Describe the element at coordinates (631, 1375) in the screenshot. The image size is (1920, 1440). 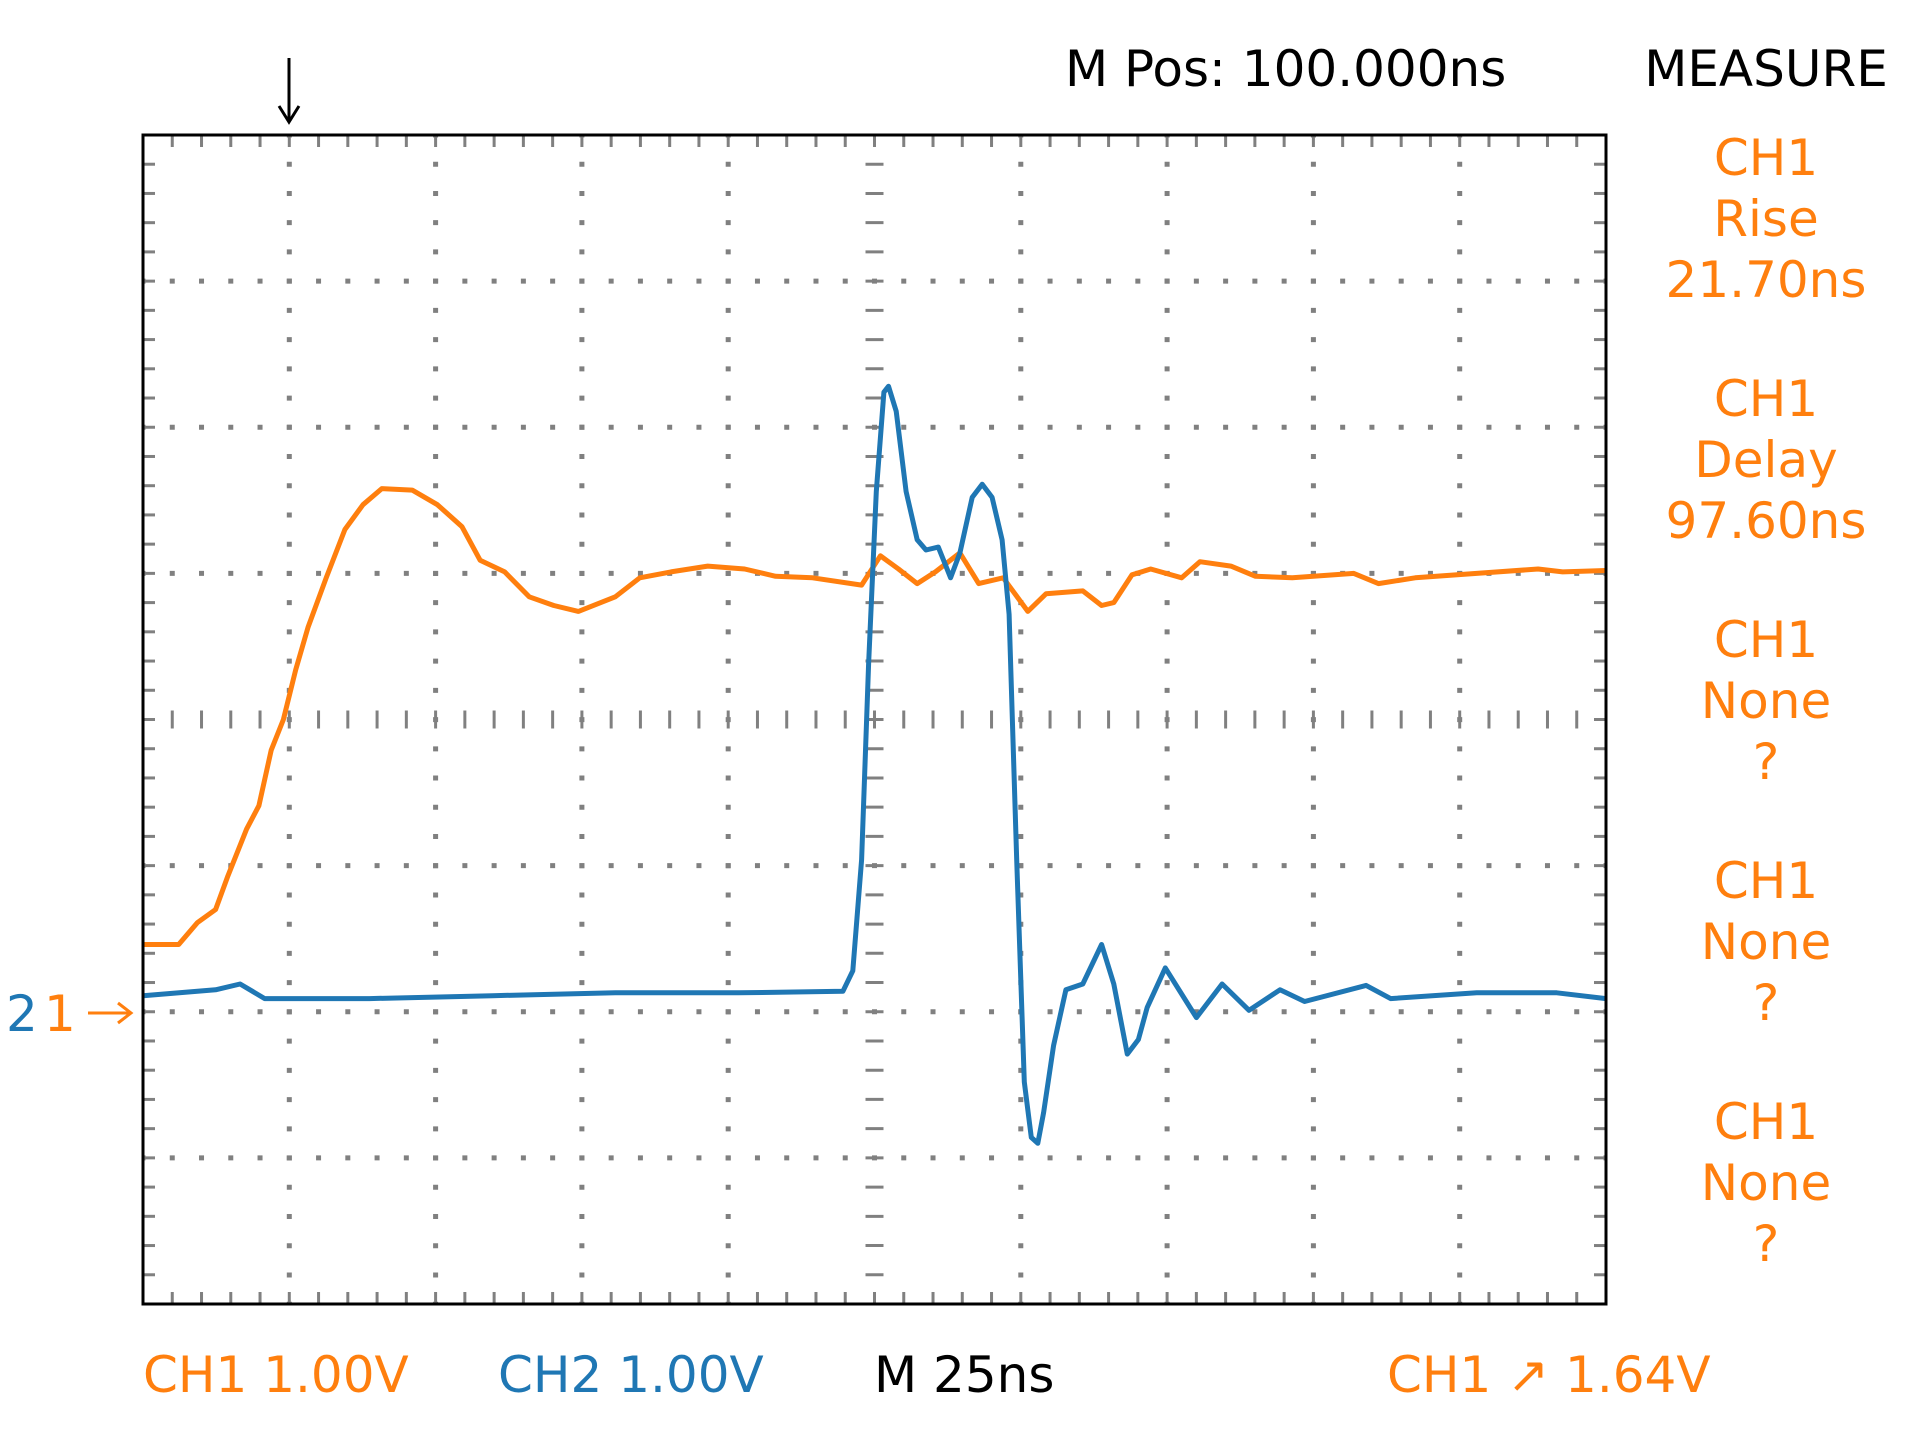
I see `ch2-scale: CH2 1.00V` at that location.